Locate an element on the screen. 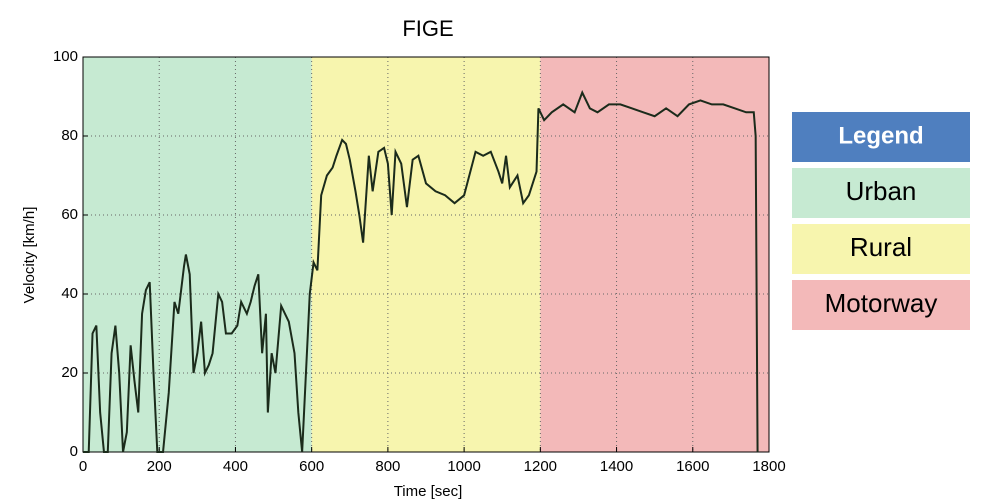  x-tick-label: 1400 is located at coordinates (616, 466).